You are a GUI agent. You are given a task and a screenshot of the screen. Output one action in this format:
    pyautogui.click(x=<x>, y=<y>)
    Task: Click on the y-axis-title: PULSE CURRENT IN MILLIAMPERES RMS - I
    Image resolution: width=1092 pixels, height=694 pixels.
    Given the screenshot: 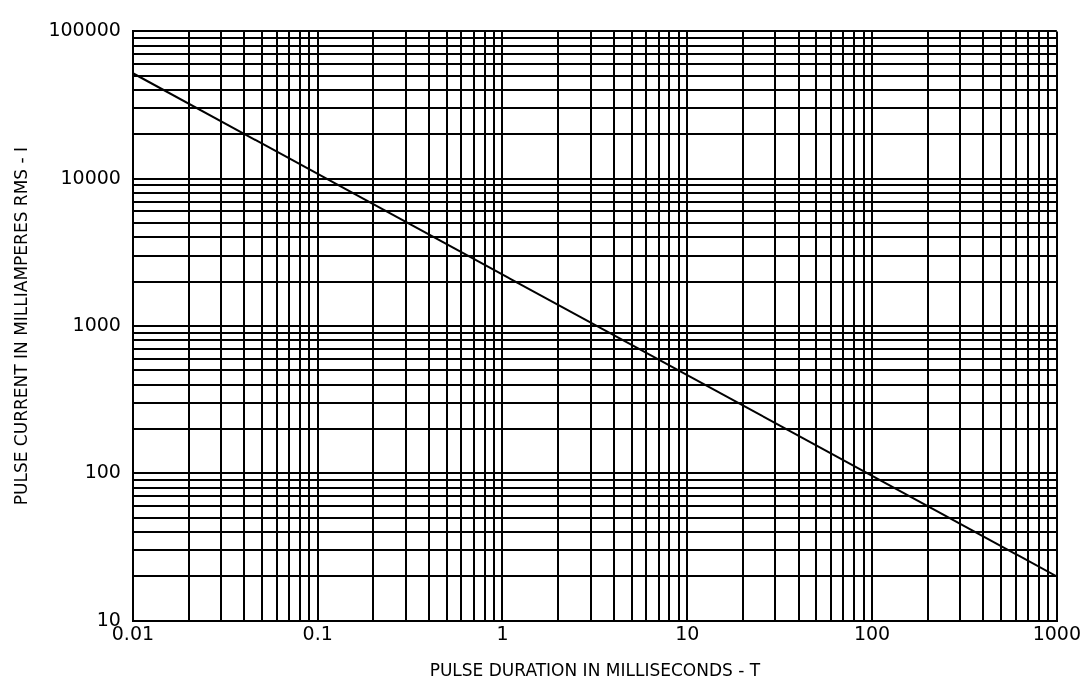 What is the action you would take?
    pyautogui.click(x=20, y=326)
    